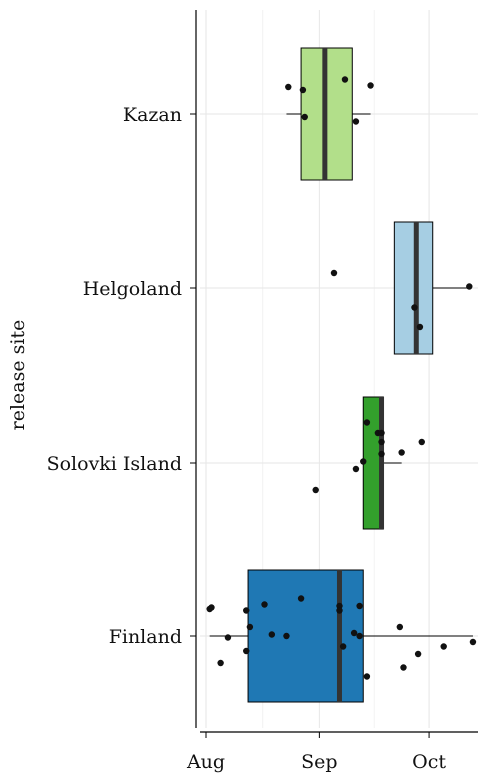  What do you see at coordinates (205, 762) in the screenshot?
I see `x-tick-label-aug: Aug` at bounding box center [205, 762].